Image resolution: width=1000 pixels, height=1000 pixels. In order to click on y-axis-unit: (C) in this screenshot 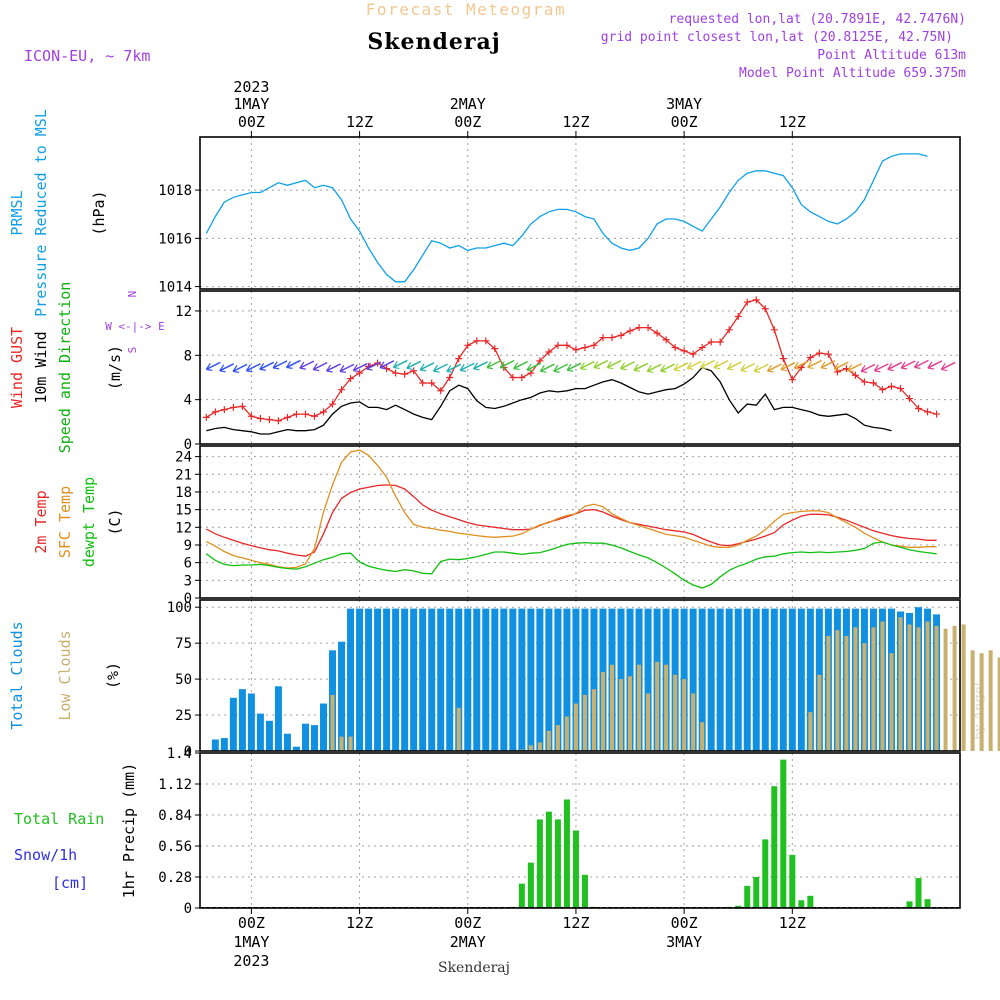, I will do `click(115, 521)`.